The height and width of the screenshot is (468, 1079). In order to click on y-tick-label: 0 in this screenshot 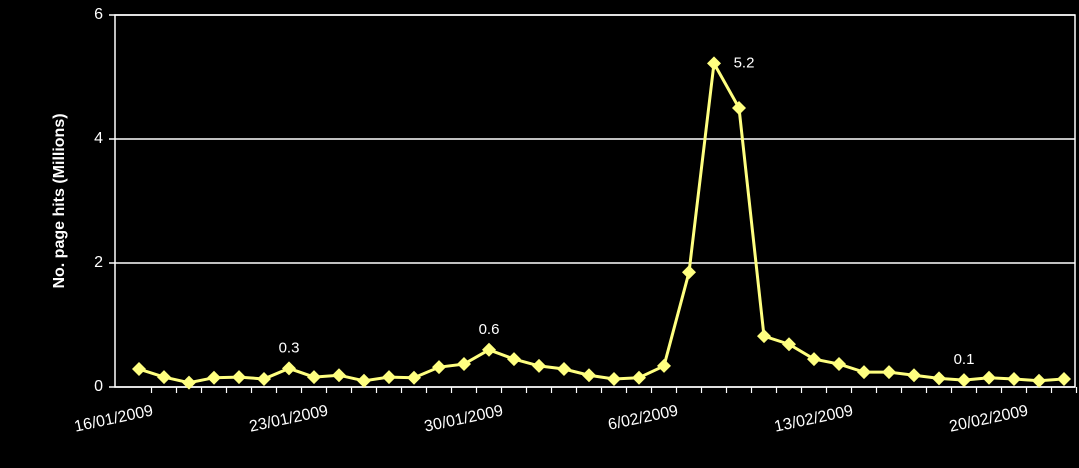, I will do `click(98, 386)`.